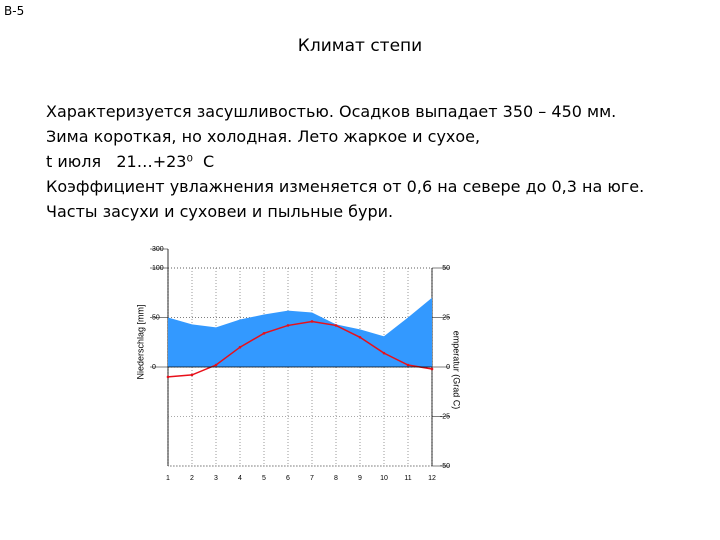  I want to click on x-tick-label: 11, so click(407, 478).